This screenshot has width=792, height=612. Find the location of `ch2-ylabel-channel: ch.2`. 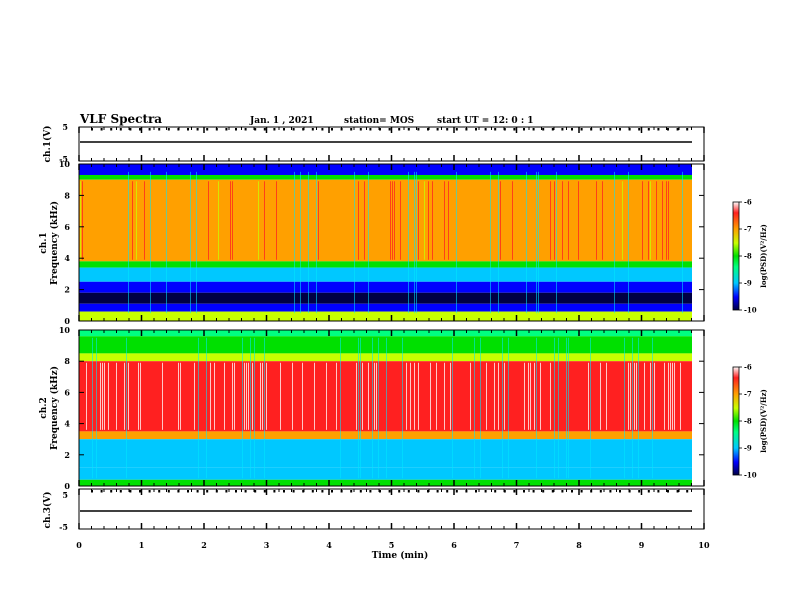

ch2-ylabel-channel: ch.2 is located at coordinates (44, 407).